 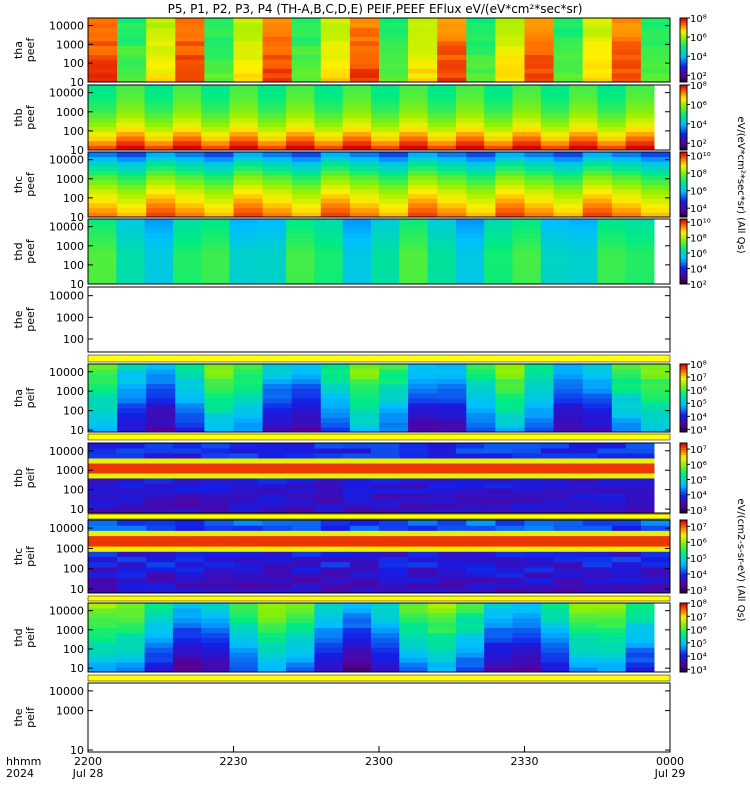 I want to click on heatmap-thd_peef, so click(x=371, y=252).